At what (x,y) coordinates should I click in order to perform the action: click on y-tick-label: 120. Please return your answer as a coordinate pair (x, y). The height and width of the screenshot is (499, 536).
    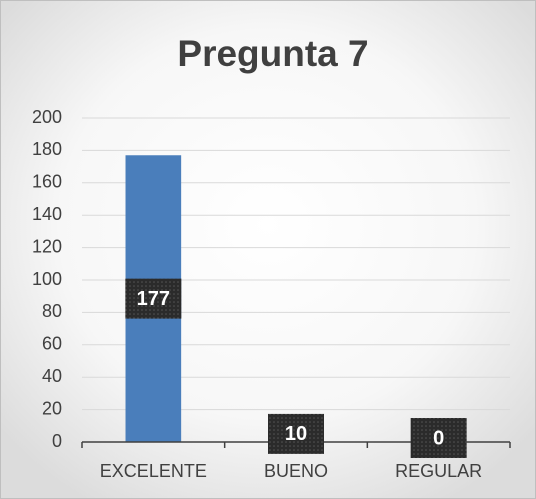
    Looking at the image, I should click on (47, 246).